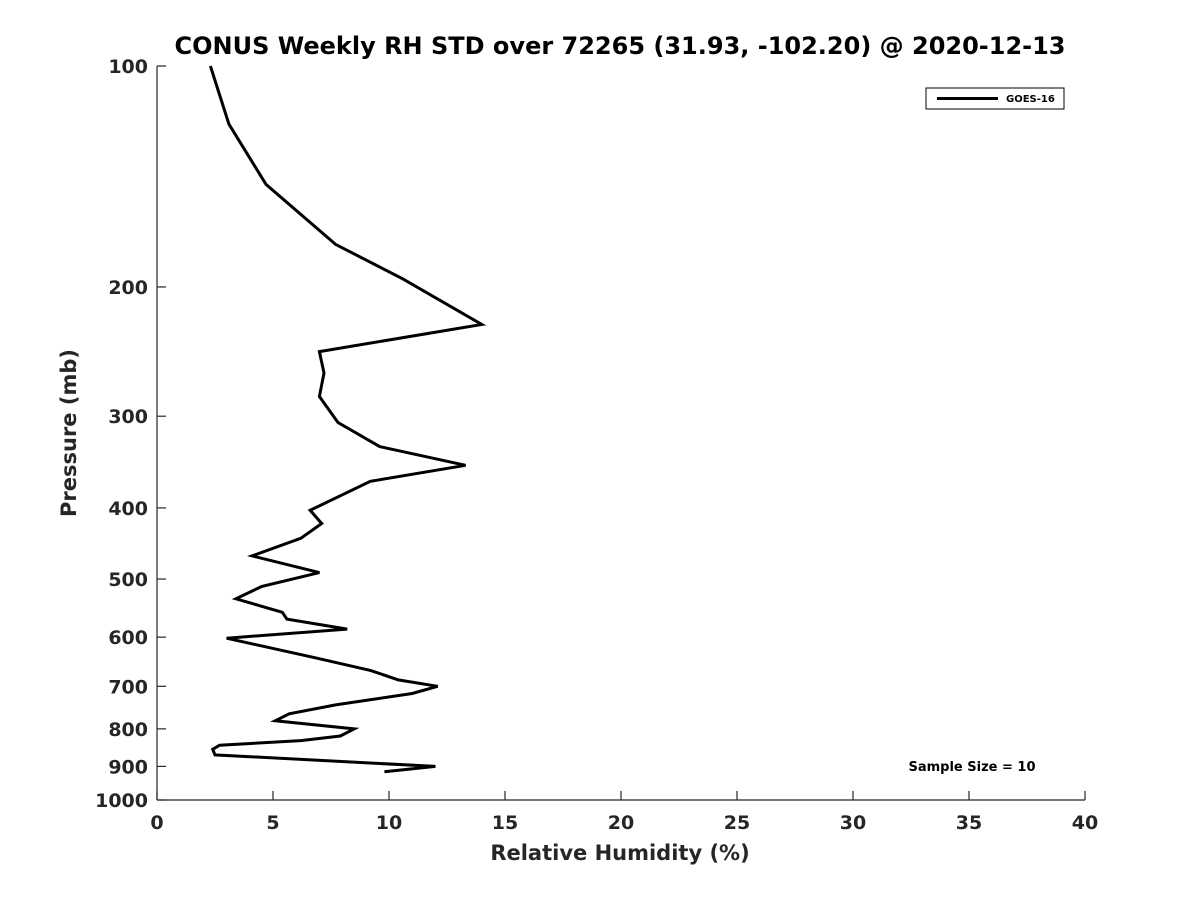  What do you see at coordinates (853, 823) in the screenshot?
I see `x-tick-label: 30` at bounding box center [853, 823].